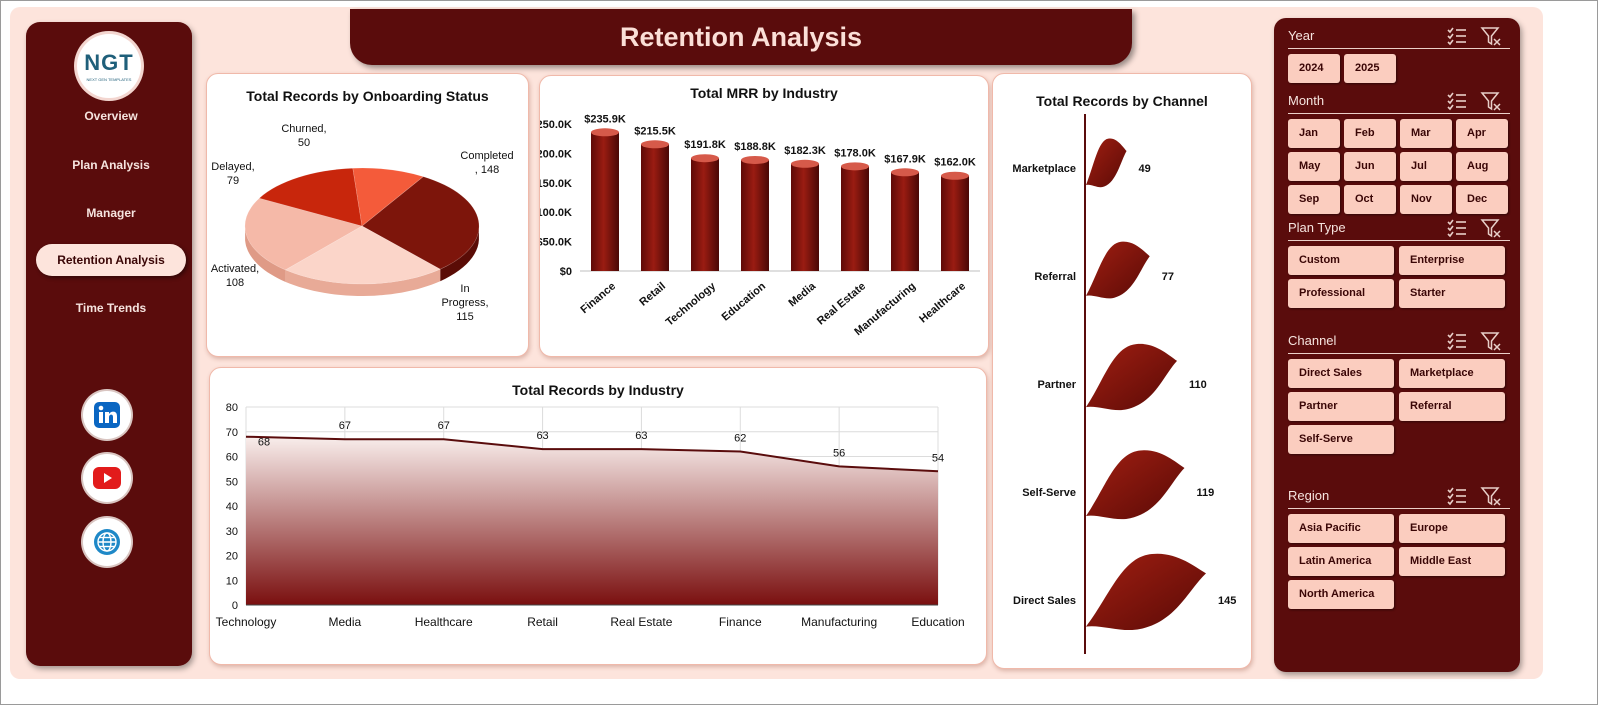 The width and height of the screenshot is (1600, 707). Describe the element at coordinates (107, 542) in the screenshot. I see `website-button` at that location.